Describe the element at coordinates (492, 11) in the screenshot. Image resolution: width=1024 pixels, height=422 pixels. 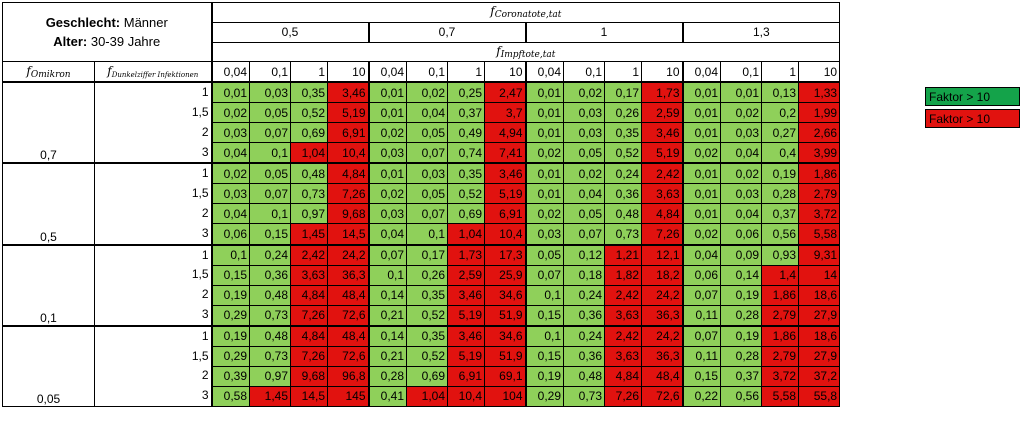
I see `corona-symbol: f` at that location.